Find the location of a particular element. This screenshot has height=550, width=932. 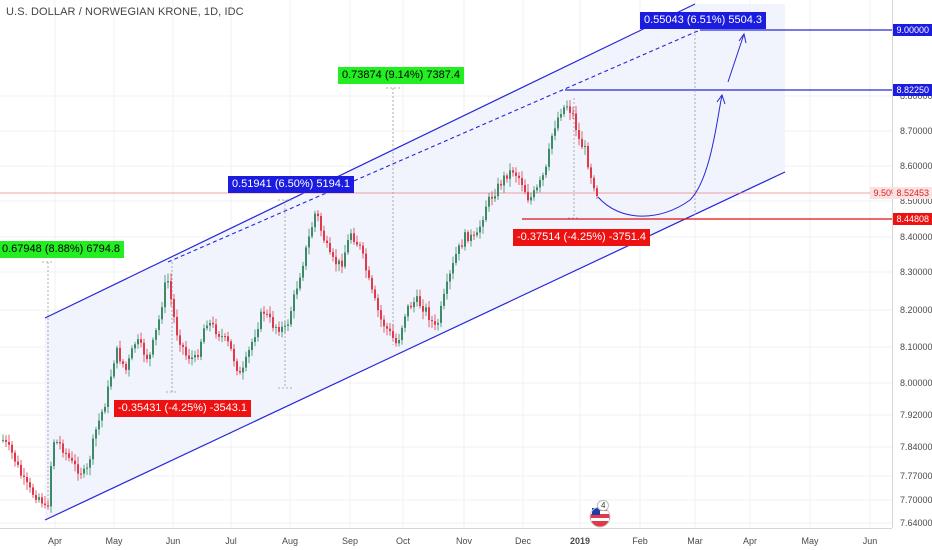

measure-label-5: -0.37514 (-4.25%) -3751.4 is located at coordinates (582, 237).